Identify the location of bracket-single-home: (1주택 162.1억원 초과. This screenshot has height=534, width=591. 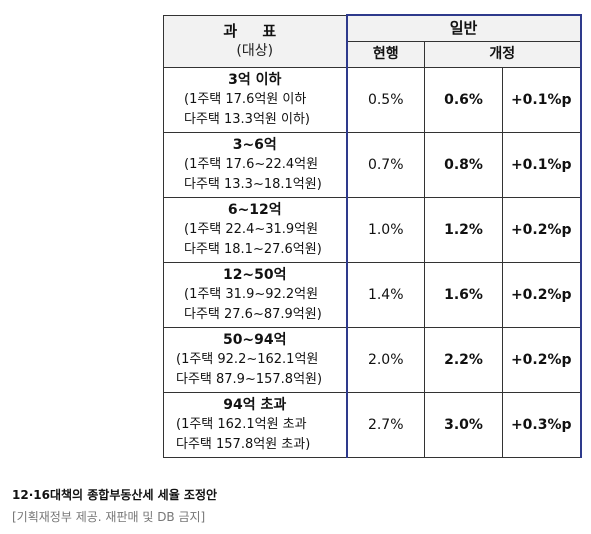
(241, 424).